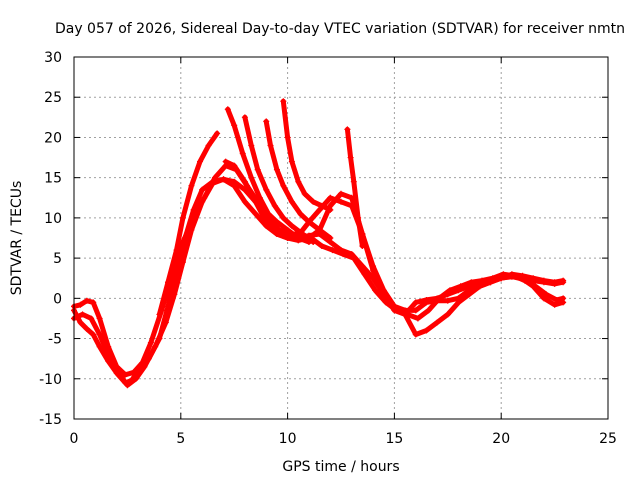  I want to click on y-tick-label: 10, so click(53, 219).